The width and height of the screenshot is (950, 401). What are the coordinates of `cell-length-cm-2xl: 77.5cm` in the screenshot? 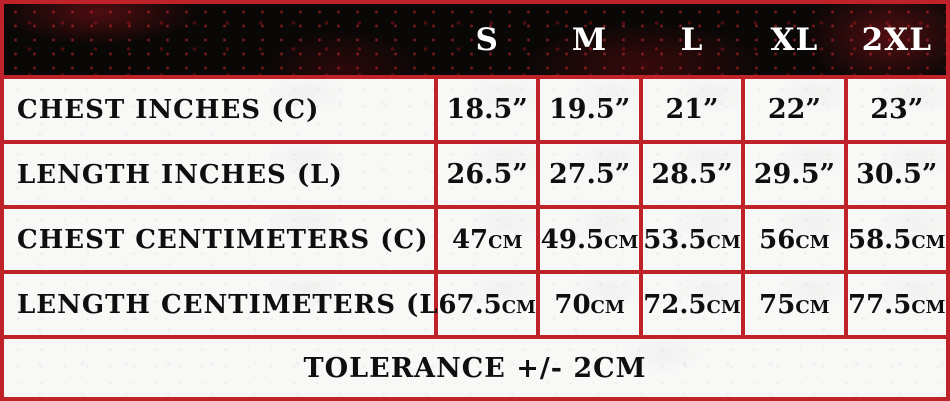 It's located at (896, 304).